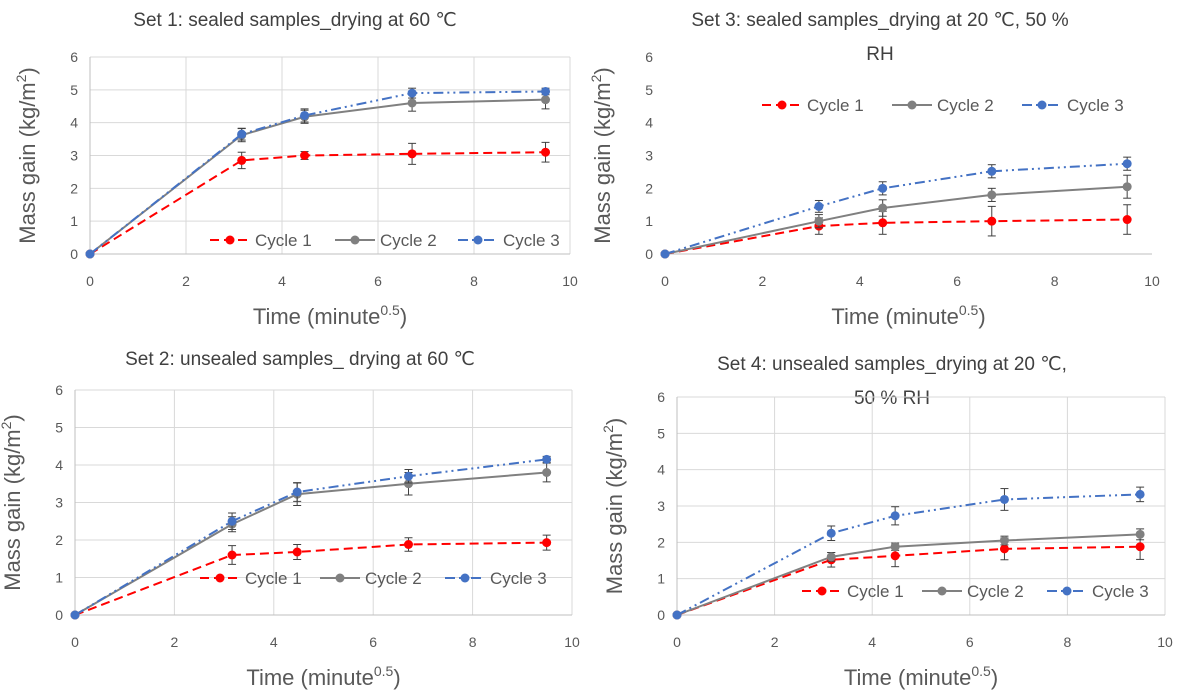 This screenshot has width=1183, height=690. Describe the element at coordinates (294, 20) in the screenshot. I see `chart-title: Set 1: sealed samples_drying at 60 ℃` at that location.